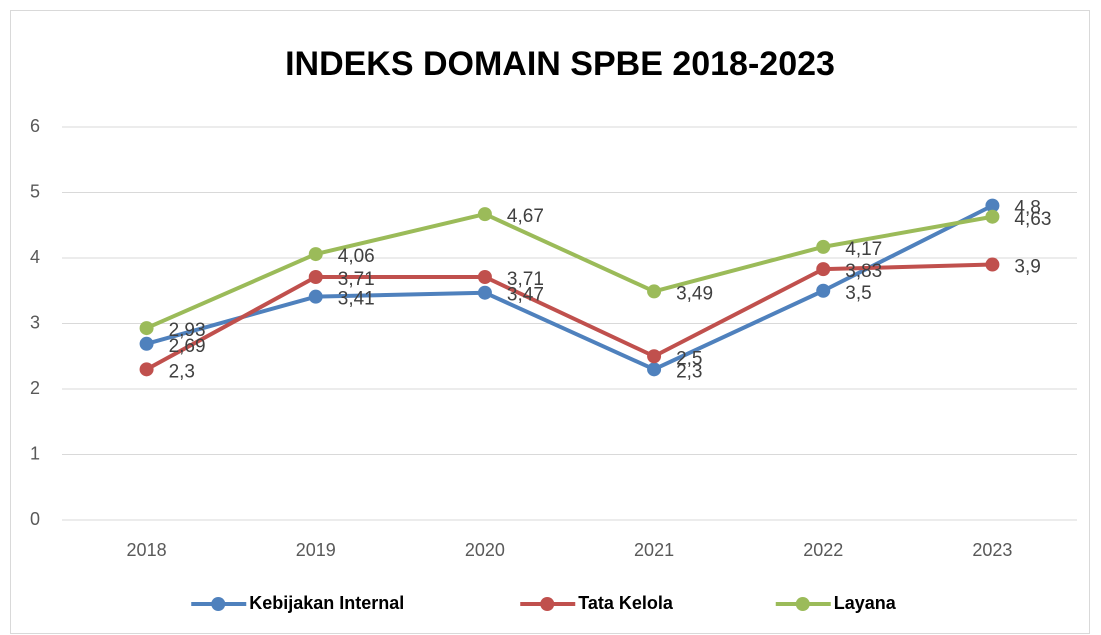 The height and width of the screenshot is (635, 1101). I want to click on y-tick-label: 5, so click(35, 191).